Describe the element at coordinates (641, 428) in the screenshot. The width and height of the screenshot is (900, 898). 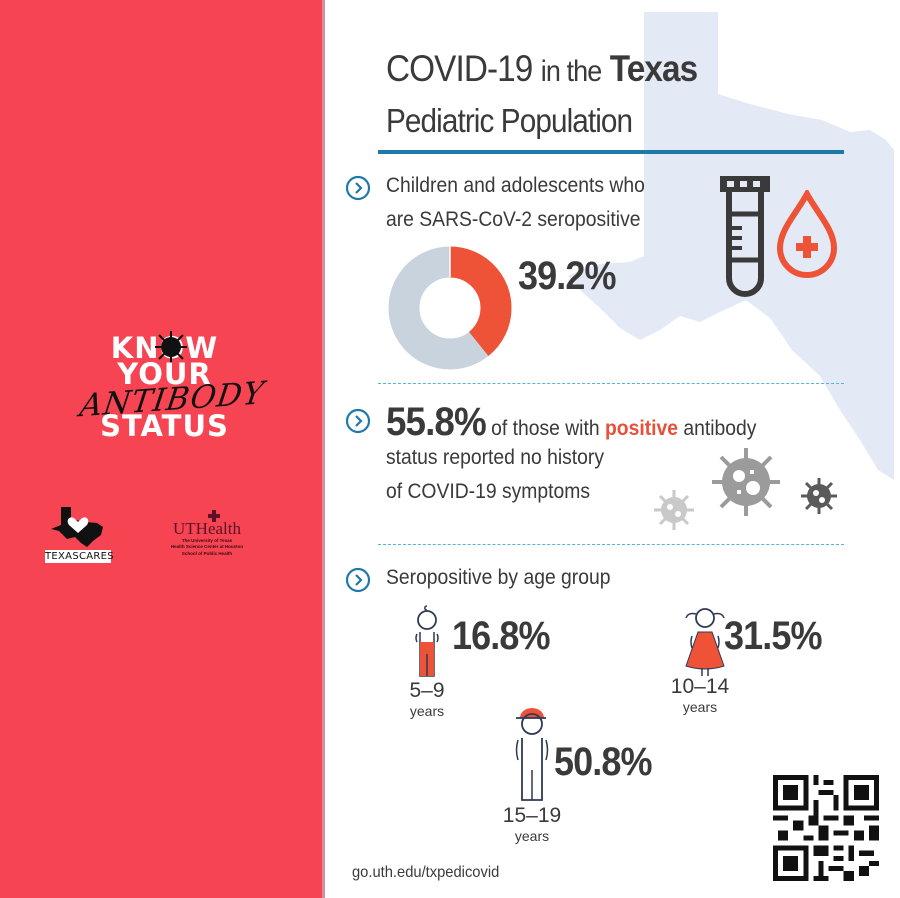
I see `positive-highlight: positive` at that location.